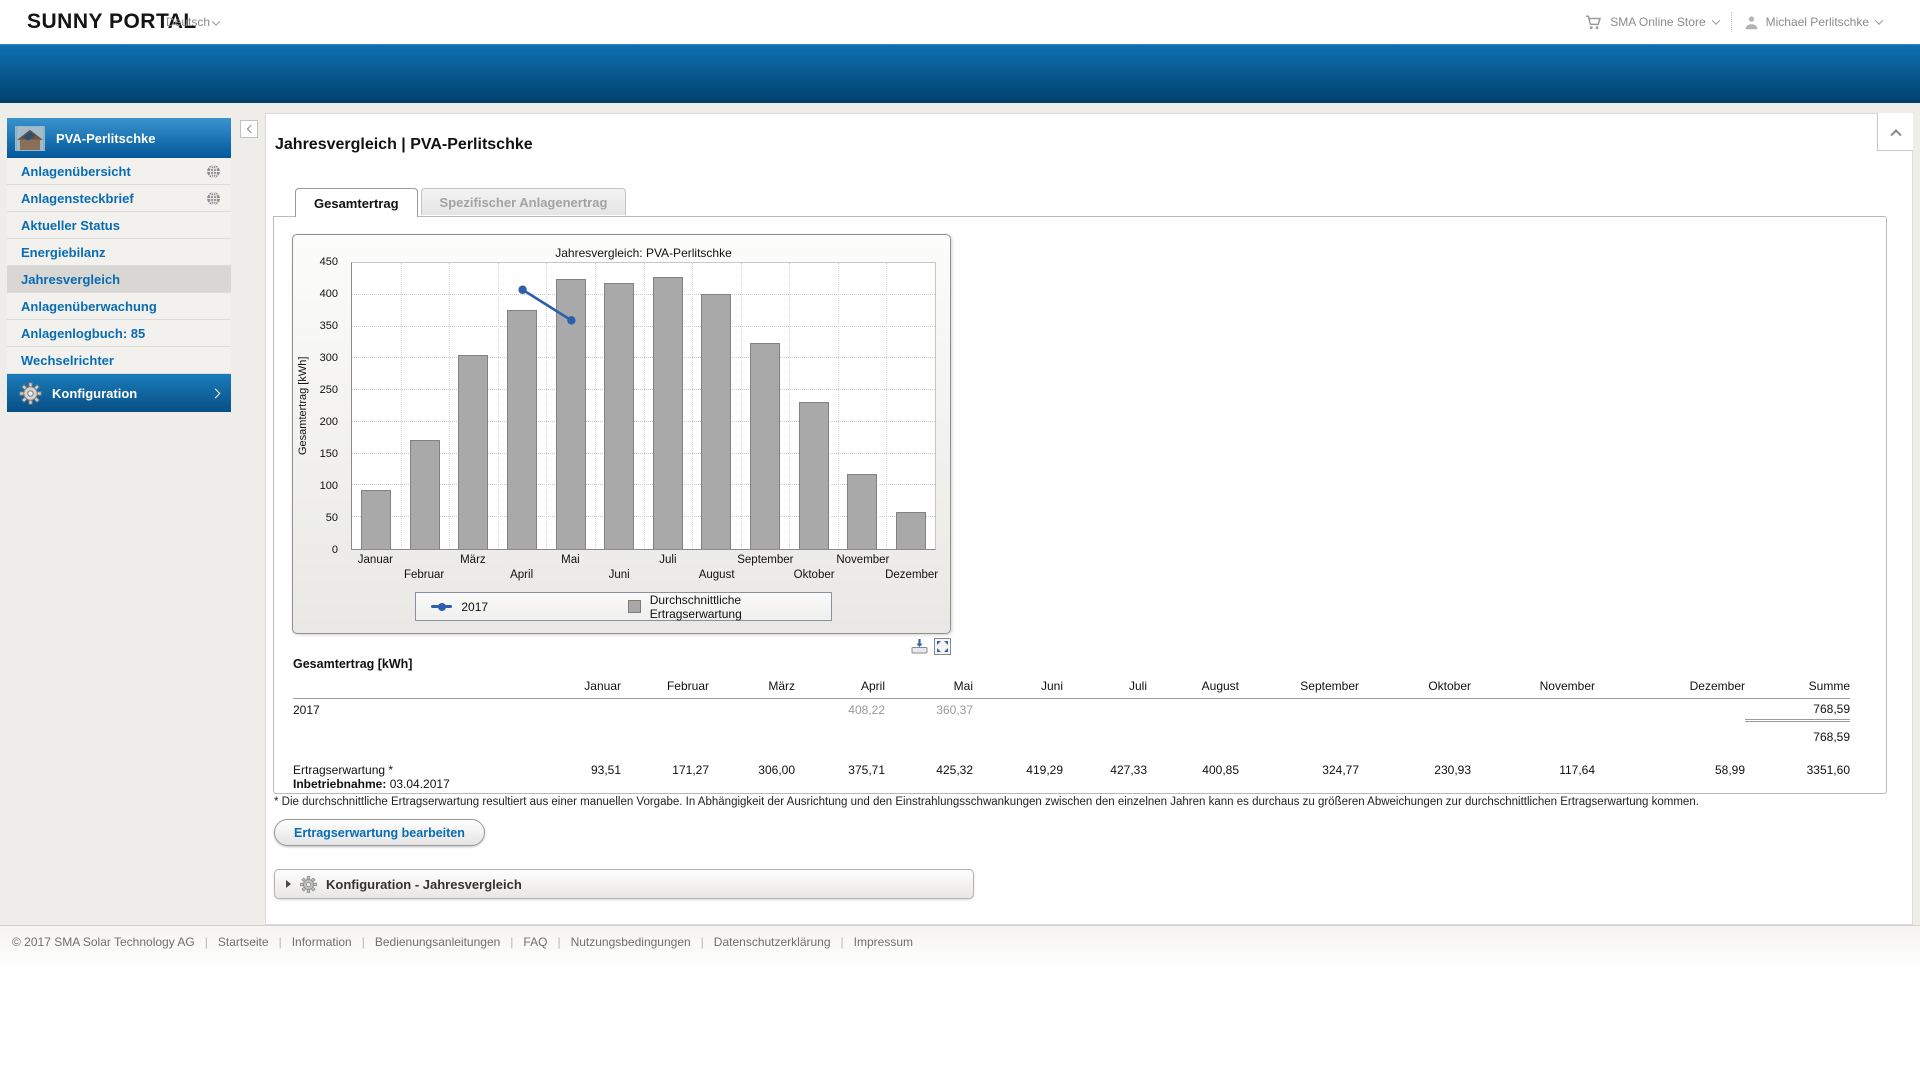  Describe the element at coordinates (624, 884) in the screenshot. I see `config-jahresvergleich-panel: Konfiguration - Jahresvergleich` at that location.